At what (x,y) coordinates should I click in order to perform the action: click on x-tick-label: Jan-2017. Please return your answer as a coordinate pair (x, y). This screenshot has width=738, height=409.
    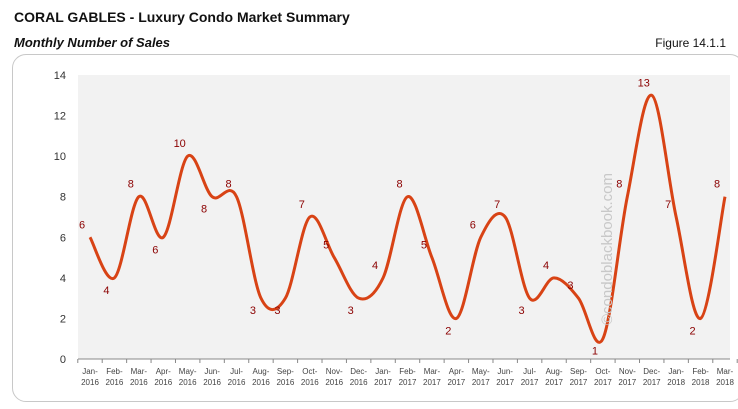
    Looking at the image, I should click on (383, 377).